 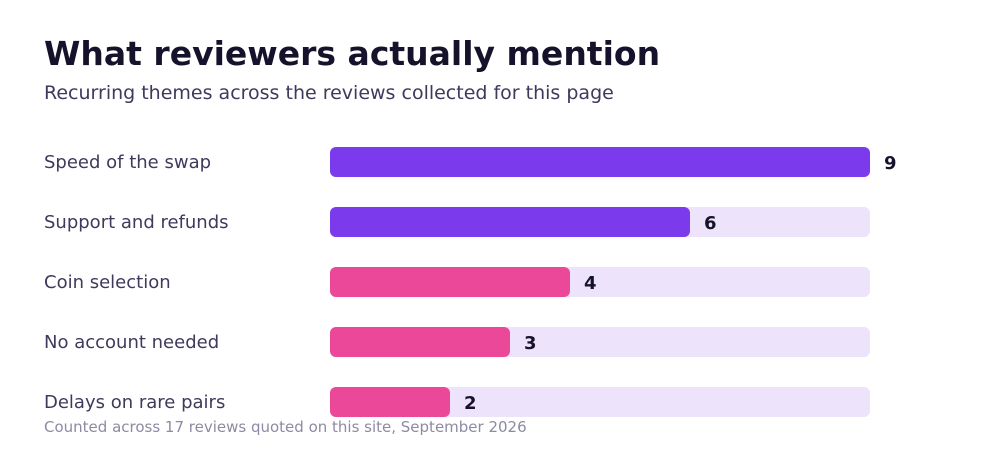 What do you see at coordinates (352, 53) in the screenshot?
I see `chart-title: What reviewers actually mention` at bounding box center [352, 53].